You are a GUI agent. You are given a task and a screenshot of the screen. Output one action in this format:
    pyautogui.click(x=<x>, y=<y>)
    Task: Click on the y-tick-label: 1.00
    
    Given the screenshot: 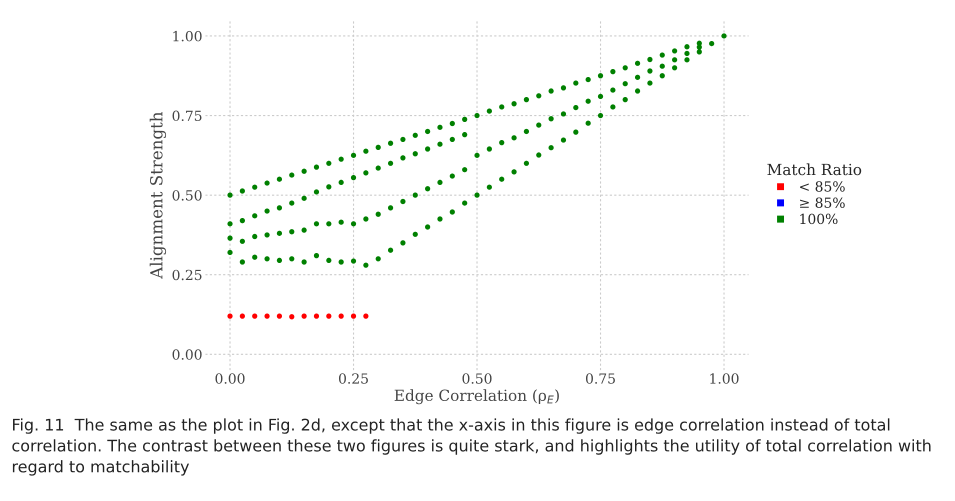 What is the action you would take?
    pyautogui.click(x=187, y=36)
    